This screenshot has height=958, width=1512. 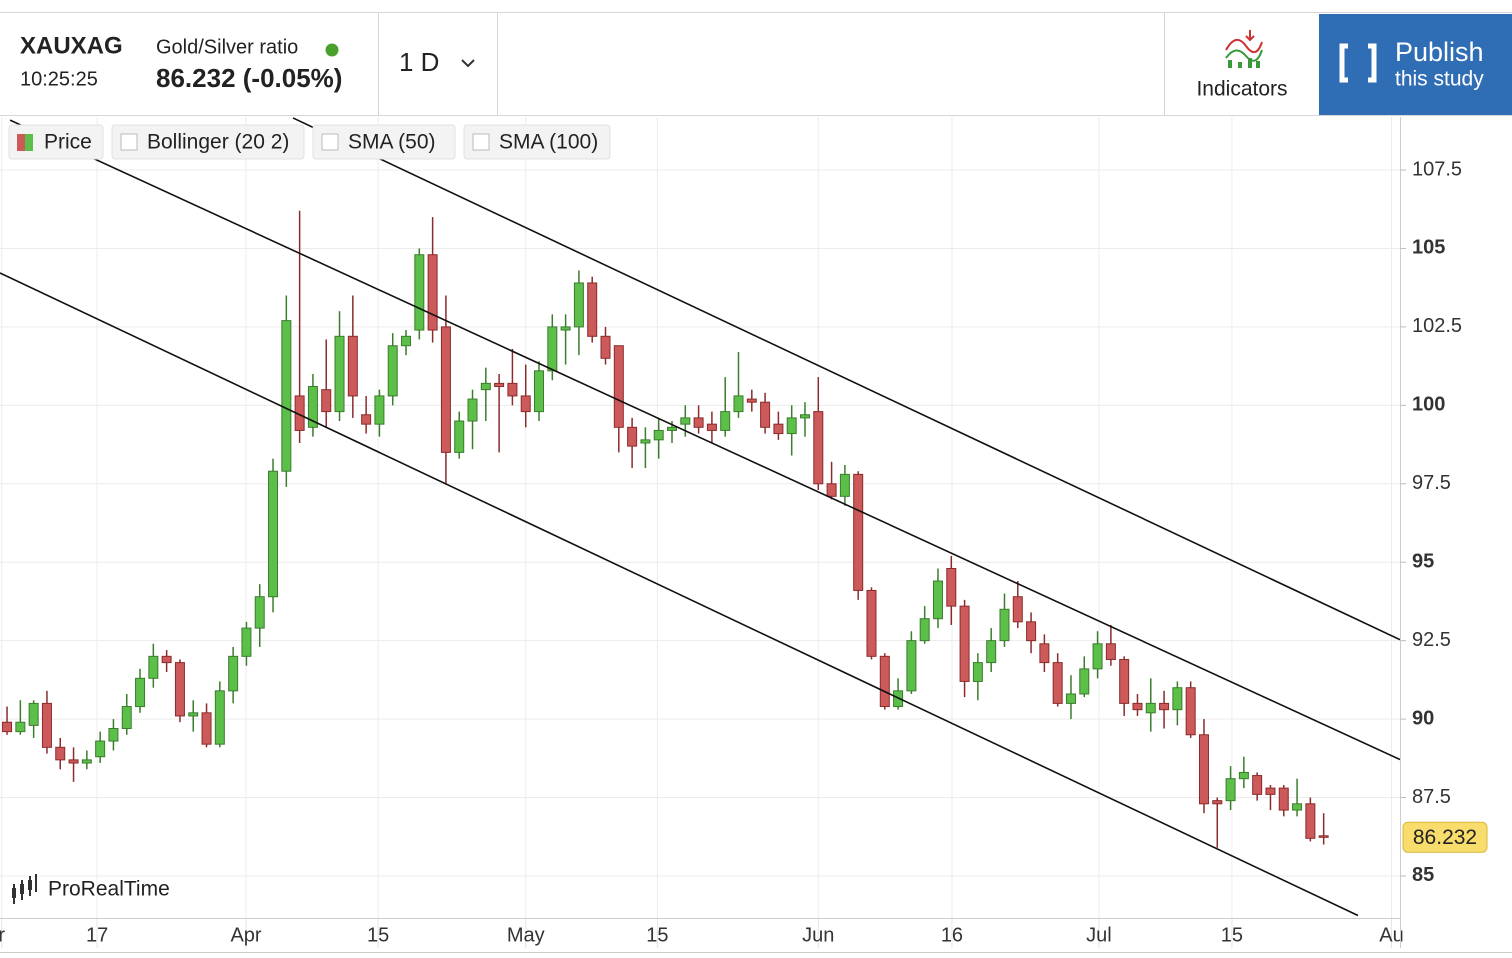 What do you see at coordinates (21, 142) in the screenshot?
I see `legend-swatch` at bounding box center [21, 142].